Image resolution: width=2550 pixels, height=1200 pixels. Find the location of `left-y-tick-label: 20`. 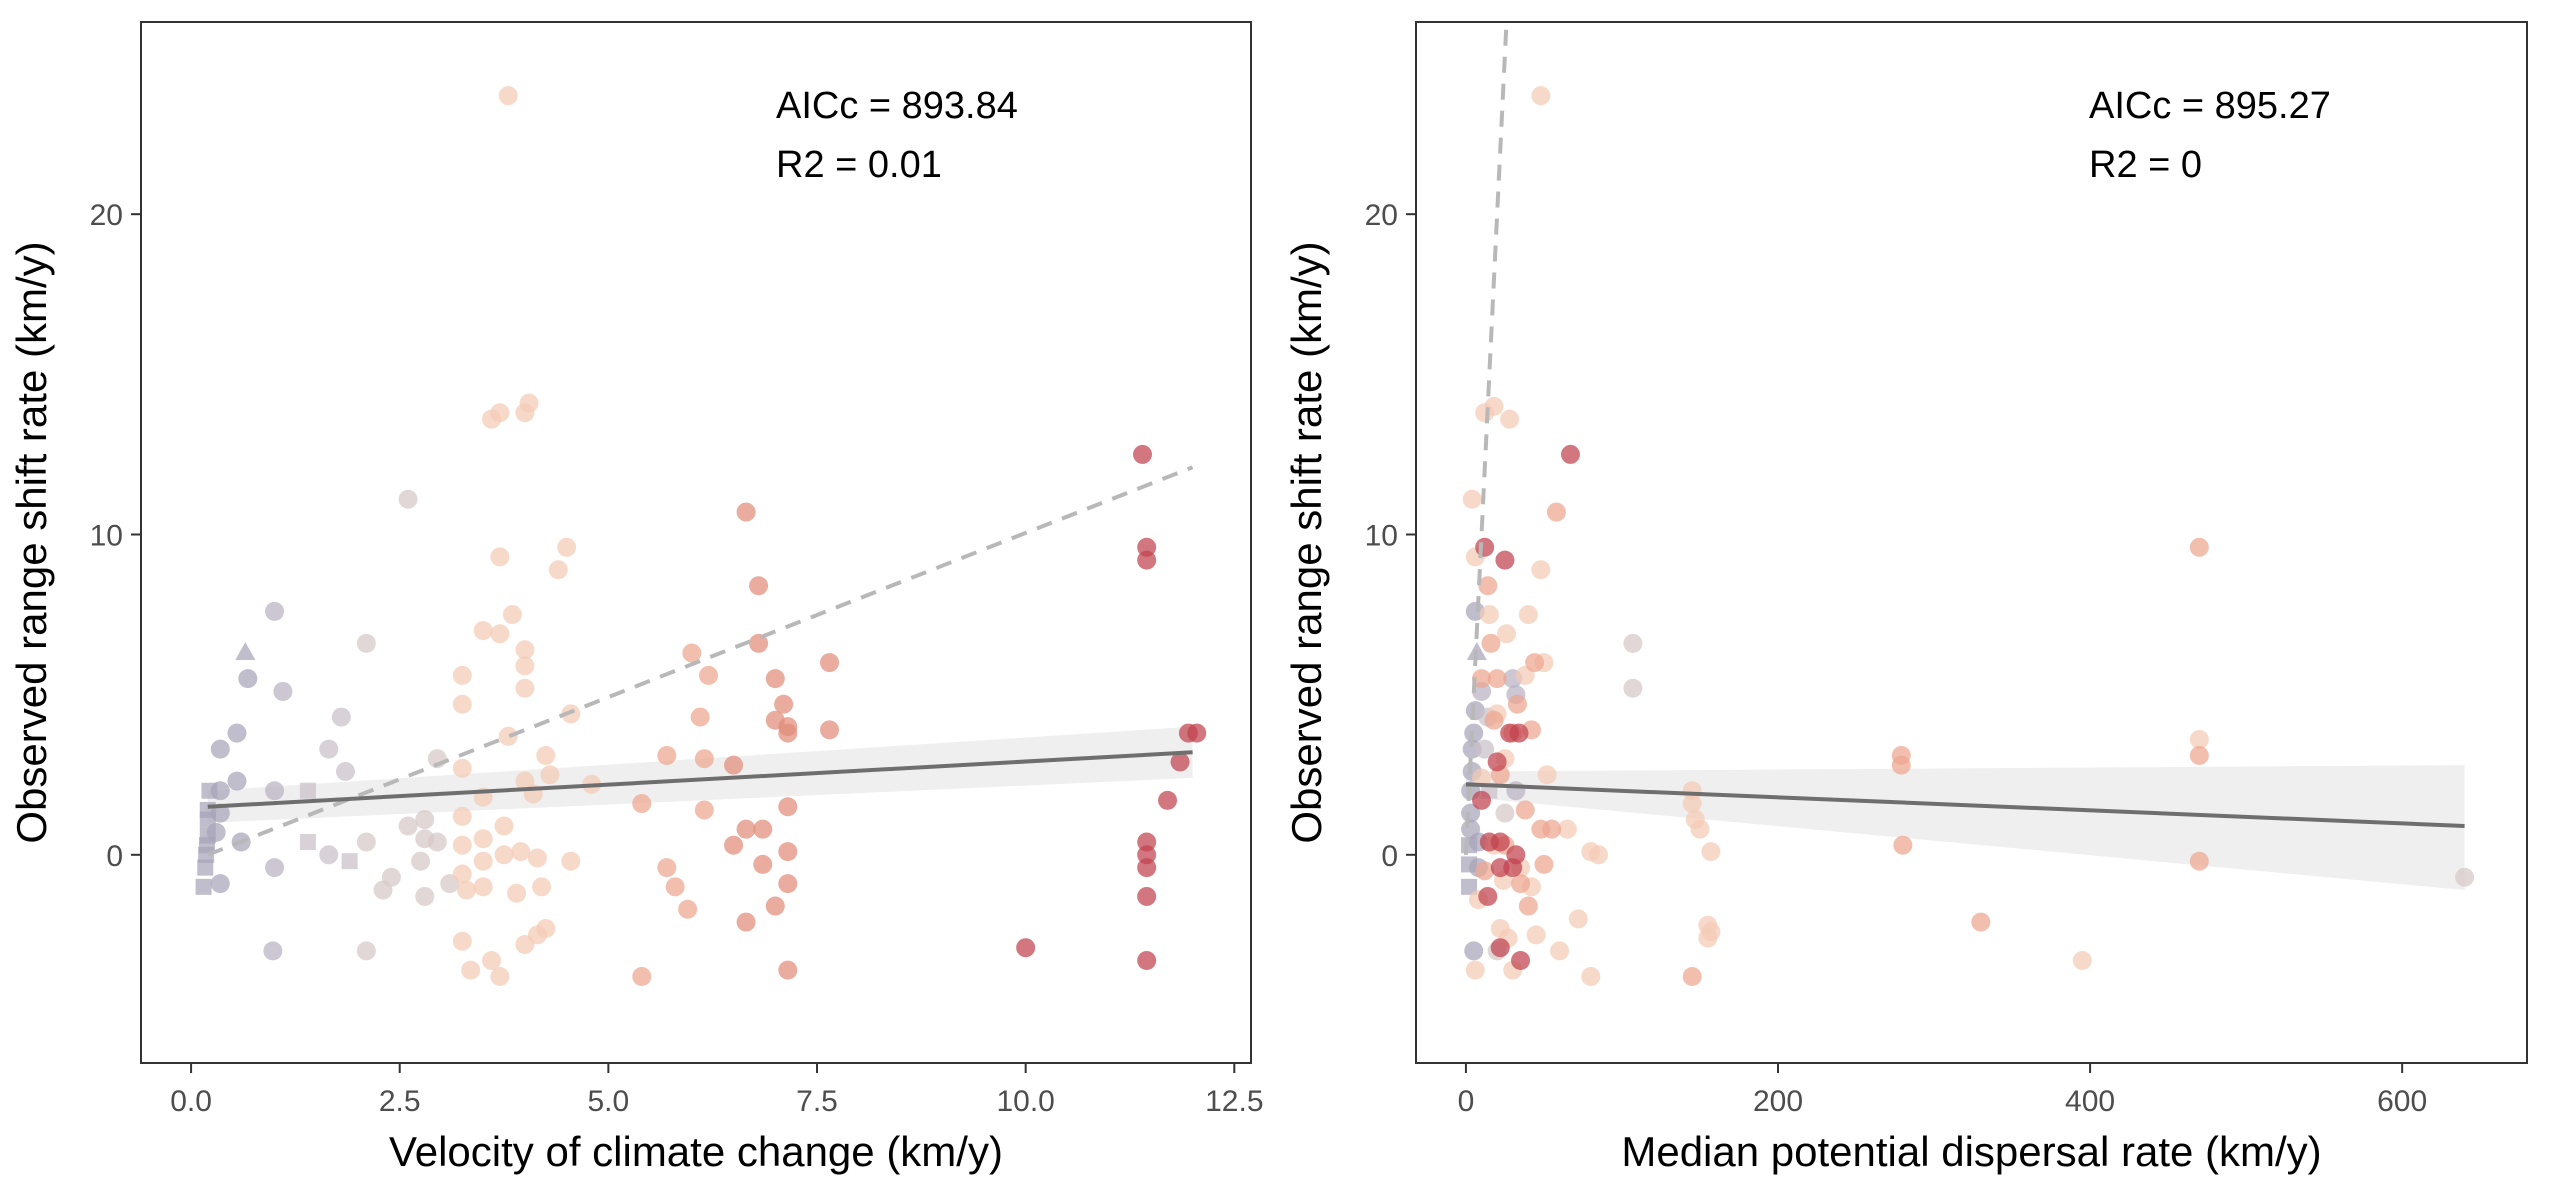

left-y-tick-label: 20 is located at coordinates (106, 215).